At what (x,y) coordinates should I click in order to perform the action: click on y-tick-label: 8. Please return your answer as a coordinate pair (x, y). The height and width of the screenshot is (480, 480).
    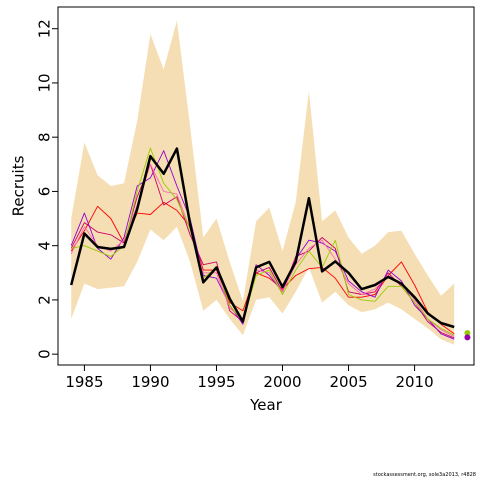
    Looking at the image, I should click on (45, 137).